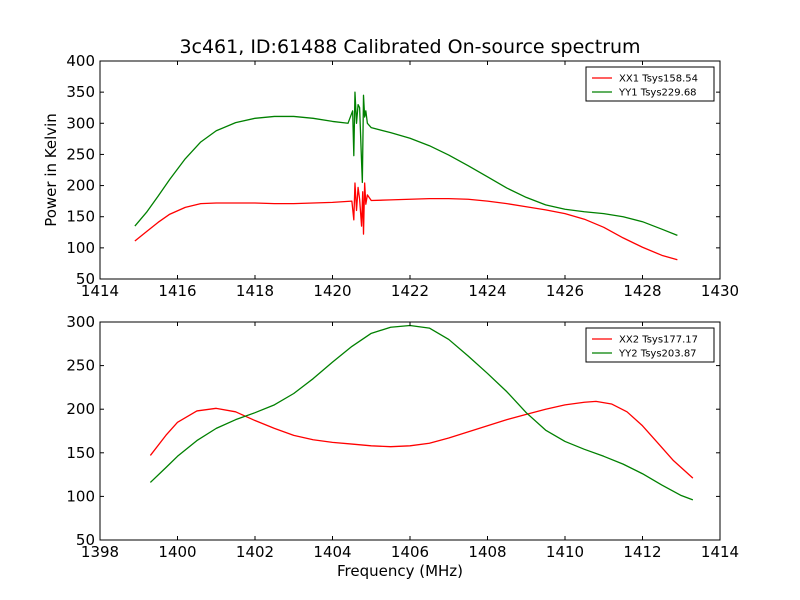  I want to click on legend-label: YY1 Tsys229.68, so click(657, 93).